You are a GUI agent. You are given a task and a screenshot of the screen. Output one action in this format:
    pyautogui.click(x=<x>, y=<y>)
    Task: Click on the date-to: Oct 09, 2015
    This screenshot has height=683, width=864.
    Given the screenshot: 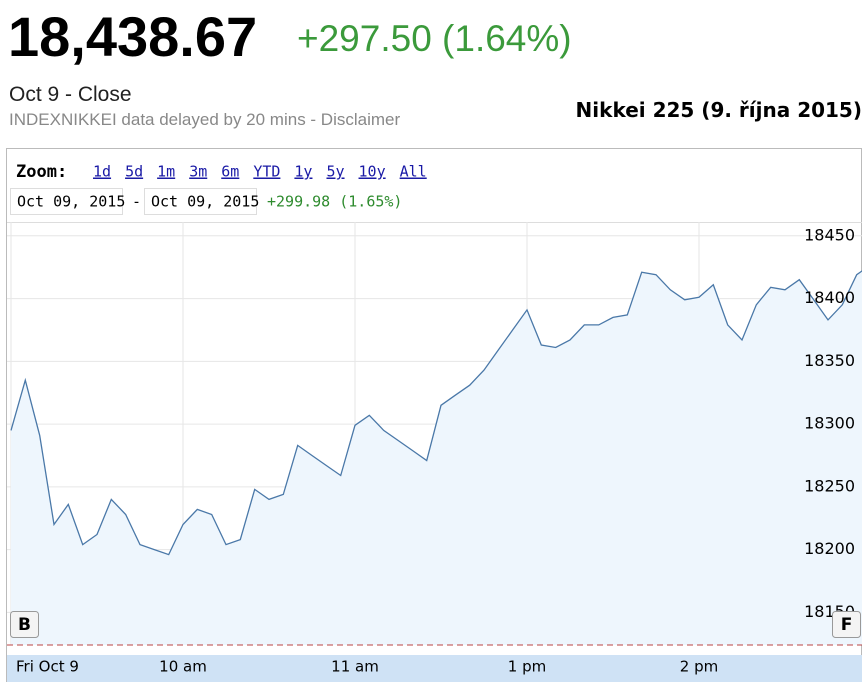 What is the action you would take?
    pyautogui.click(x=205, y=202)
    